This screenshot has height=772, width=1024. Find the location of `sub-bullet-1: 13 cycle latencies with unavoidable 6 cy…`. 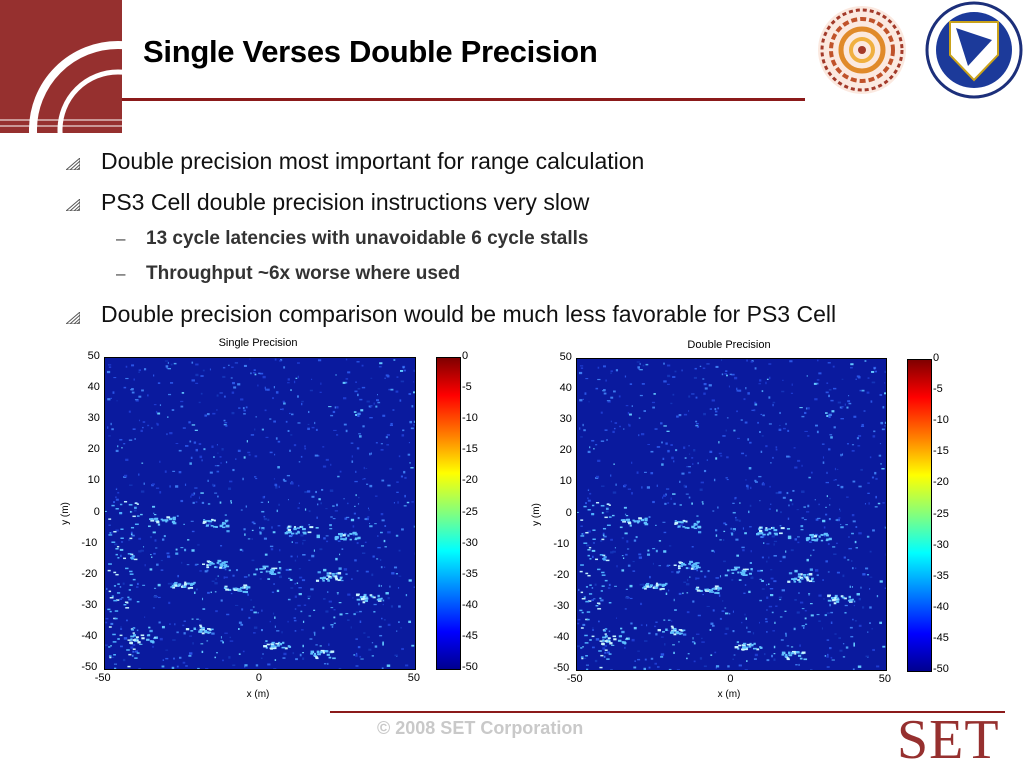

sub-bullet-1: 13 cycle latencies with unavoidable 6 cy… is located at coordinates (367, 239).